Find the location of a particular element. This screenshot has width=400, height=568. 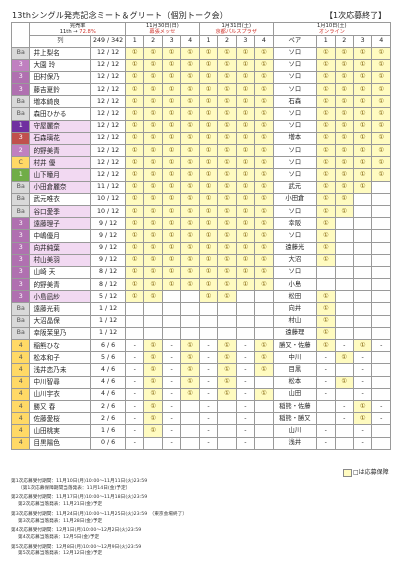

member-name: 中川智尋 is located at coordinates (60, 382).